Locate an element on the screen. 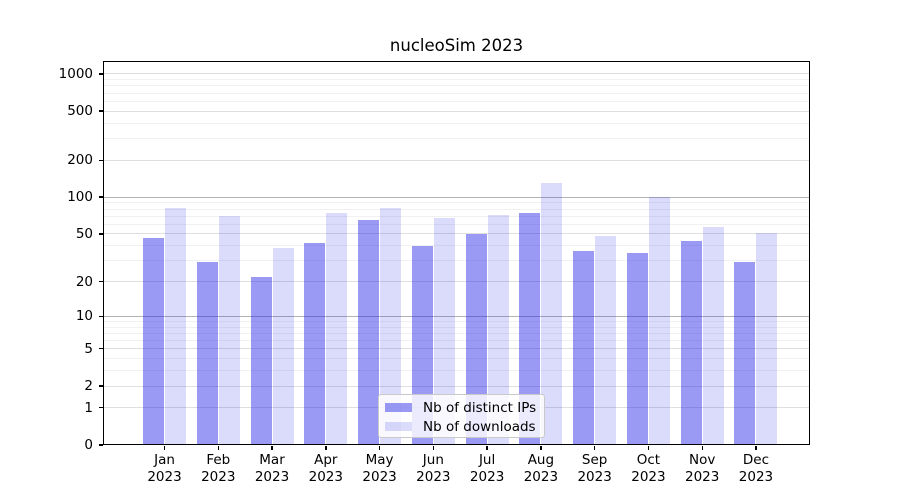  x-tick-label-month: Nov is located at coordinates (702, 460).